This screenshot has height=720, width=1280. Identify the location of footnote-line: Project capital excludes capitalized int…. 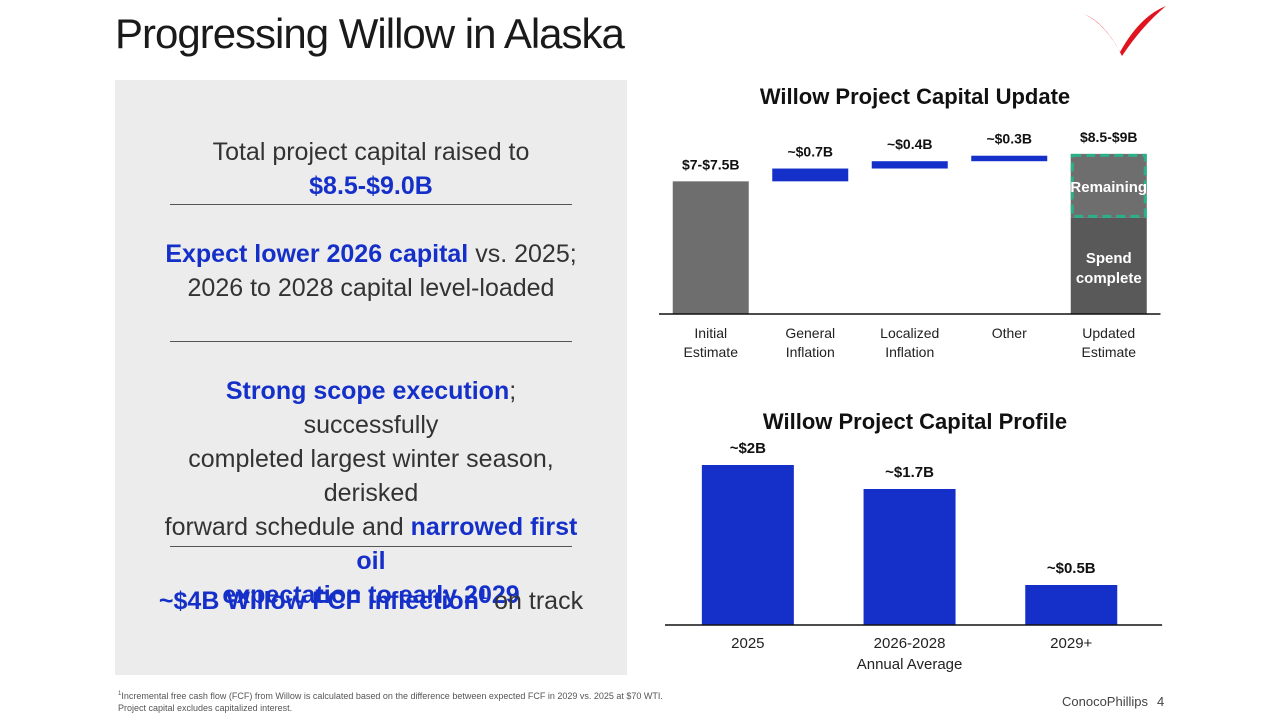
(205, 708).